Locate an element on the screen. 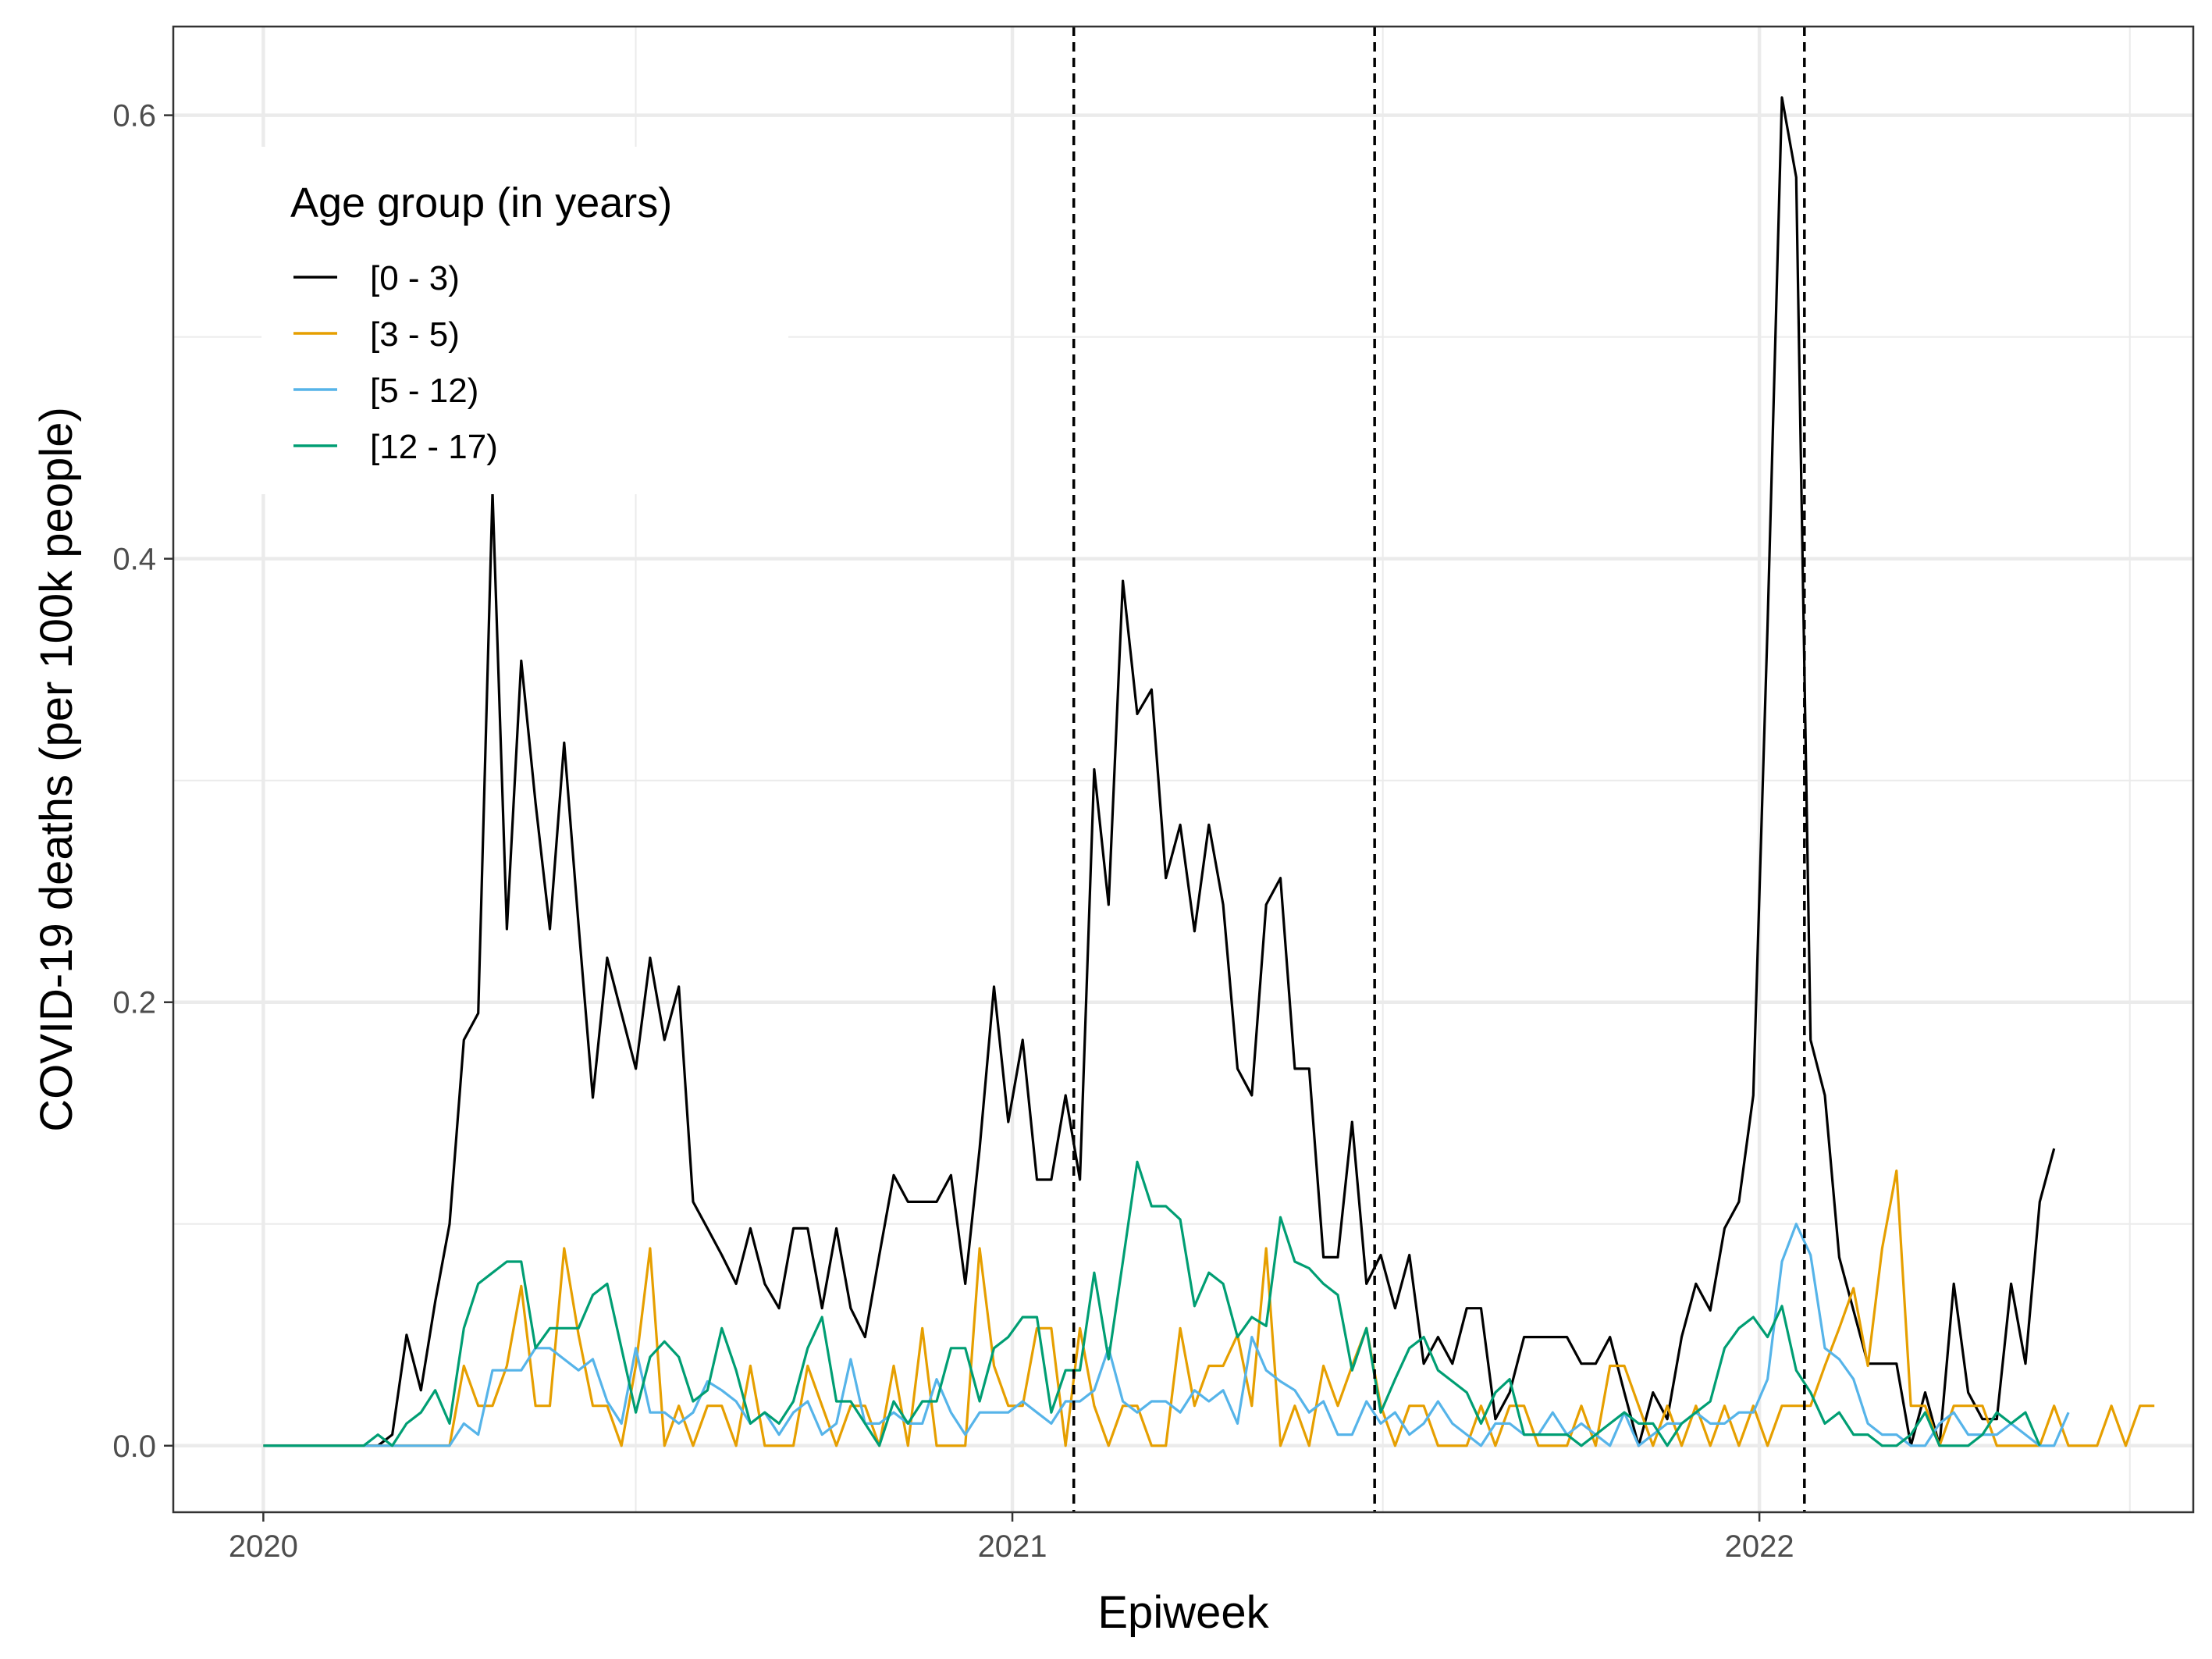 This screenshot has height=1659, width=2212. y-tick-label: 0.0 is located at coordinates (134, 1446).